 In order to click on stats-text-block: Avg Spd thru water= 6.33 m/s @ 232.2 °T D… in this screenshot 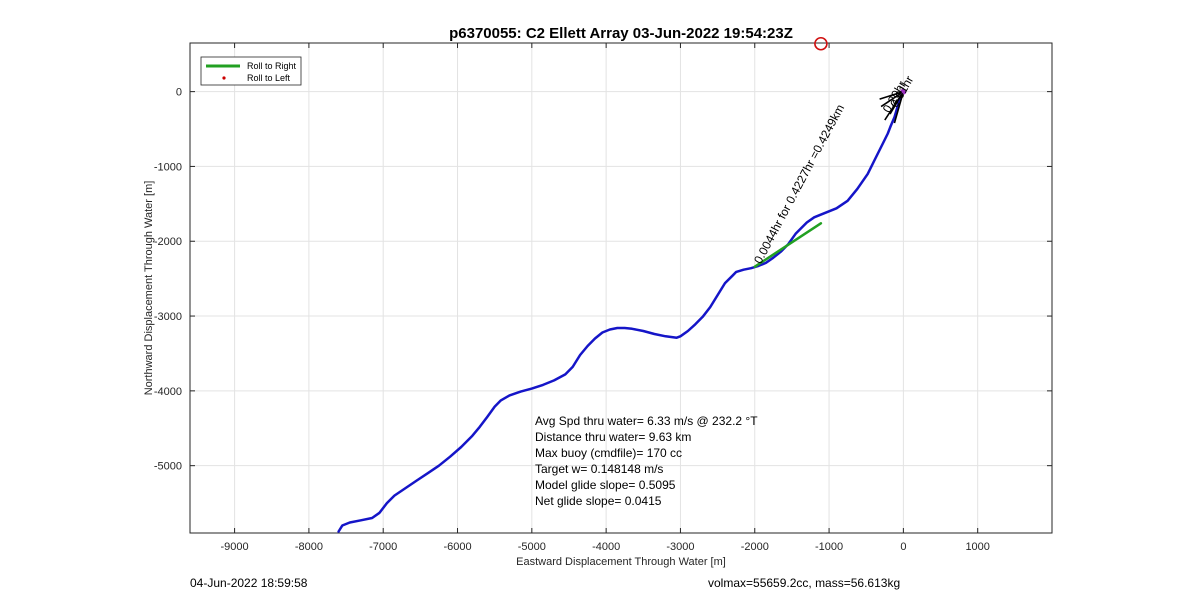, I will do `click(646, 461)`.